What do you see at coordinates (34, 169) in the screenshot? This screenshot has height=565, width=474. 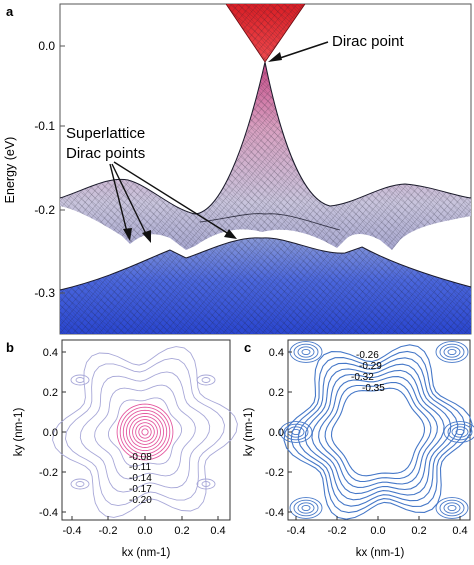 I see `panel-a-y-axis: 0.0 -0.1 -0.2 -0.3 Energy (eV)` at bounding box center [34, 169].